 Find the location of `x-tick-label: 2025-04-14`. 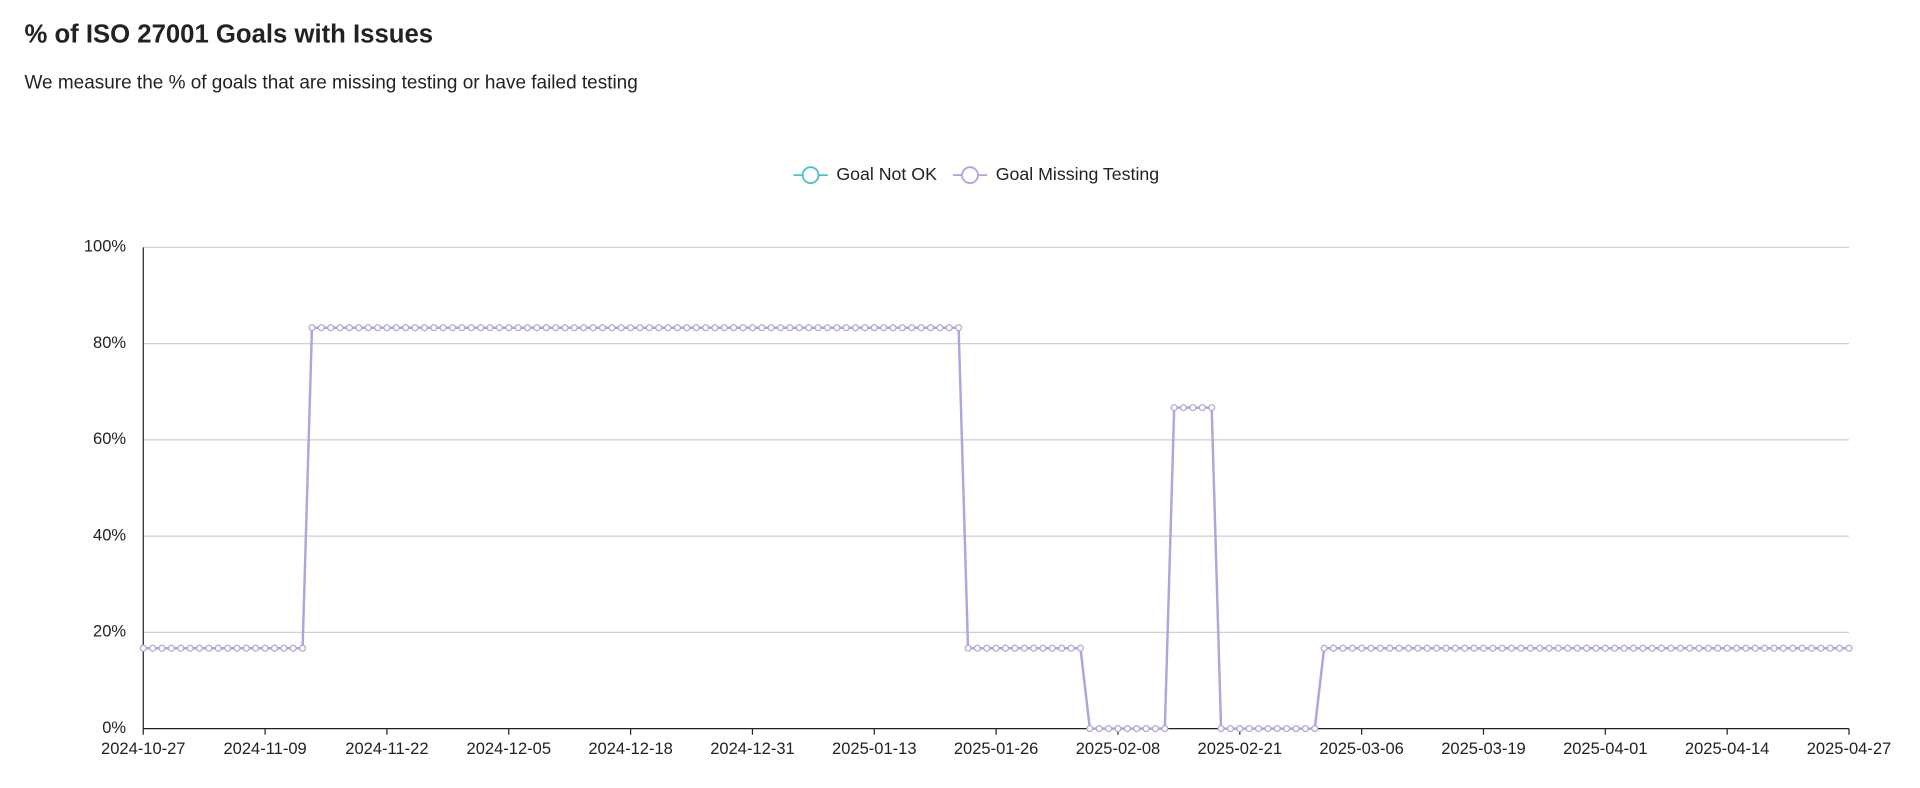

x-tick-label: 2025-04-14 is located at coordinates (1727, 748).